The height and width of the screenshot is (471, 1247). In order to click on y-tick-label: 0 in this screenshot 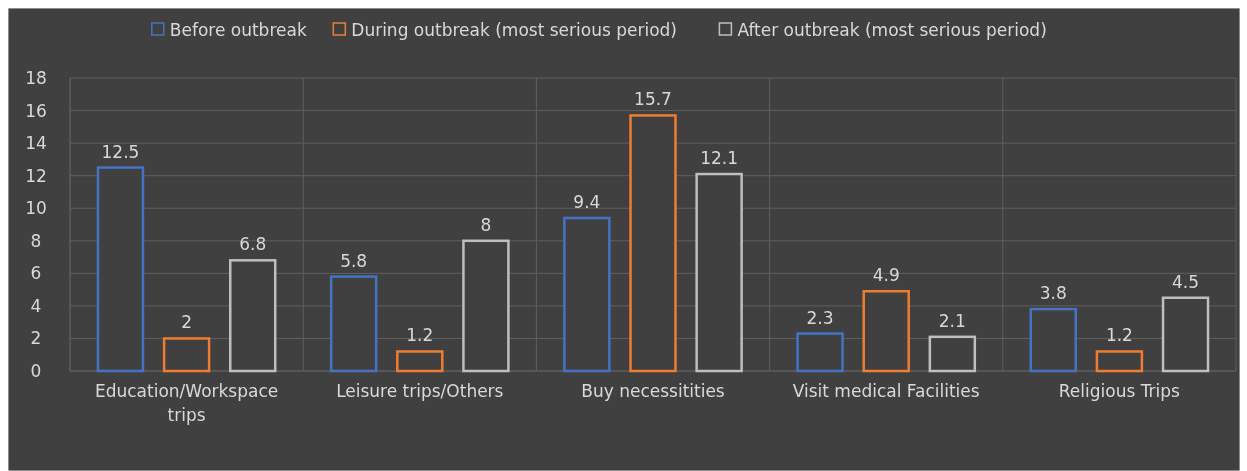, I will do `click(36, 370)`.